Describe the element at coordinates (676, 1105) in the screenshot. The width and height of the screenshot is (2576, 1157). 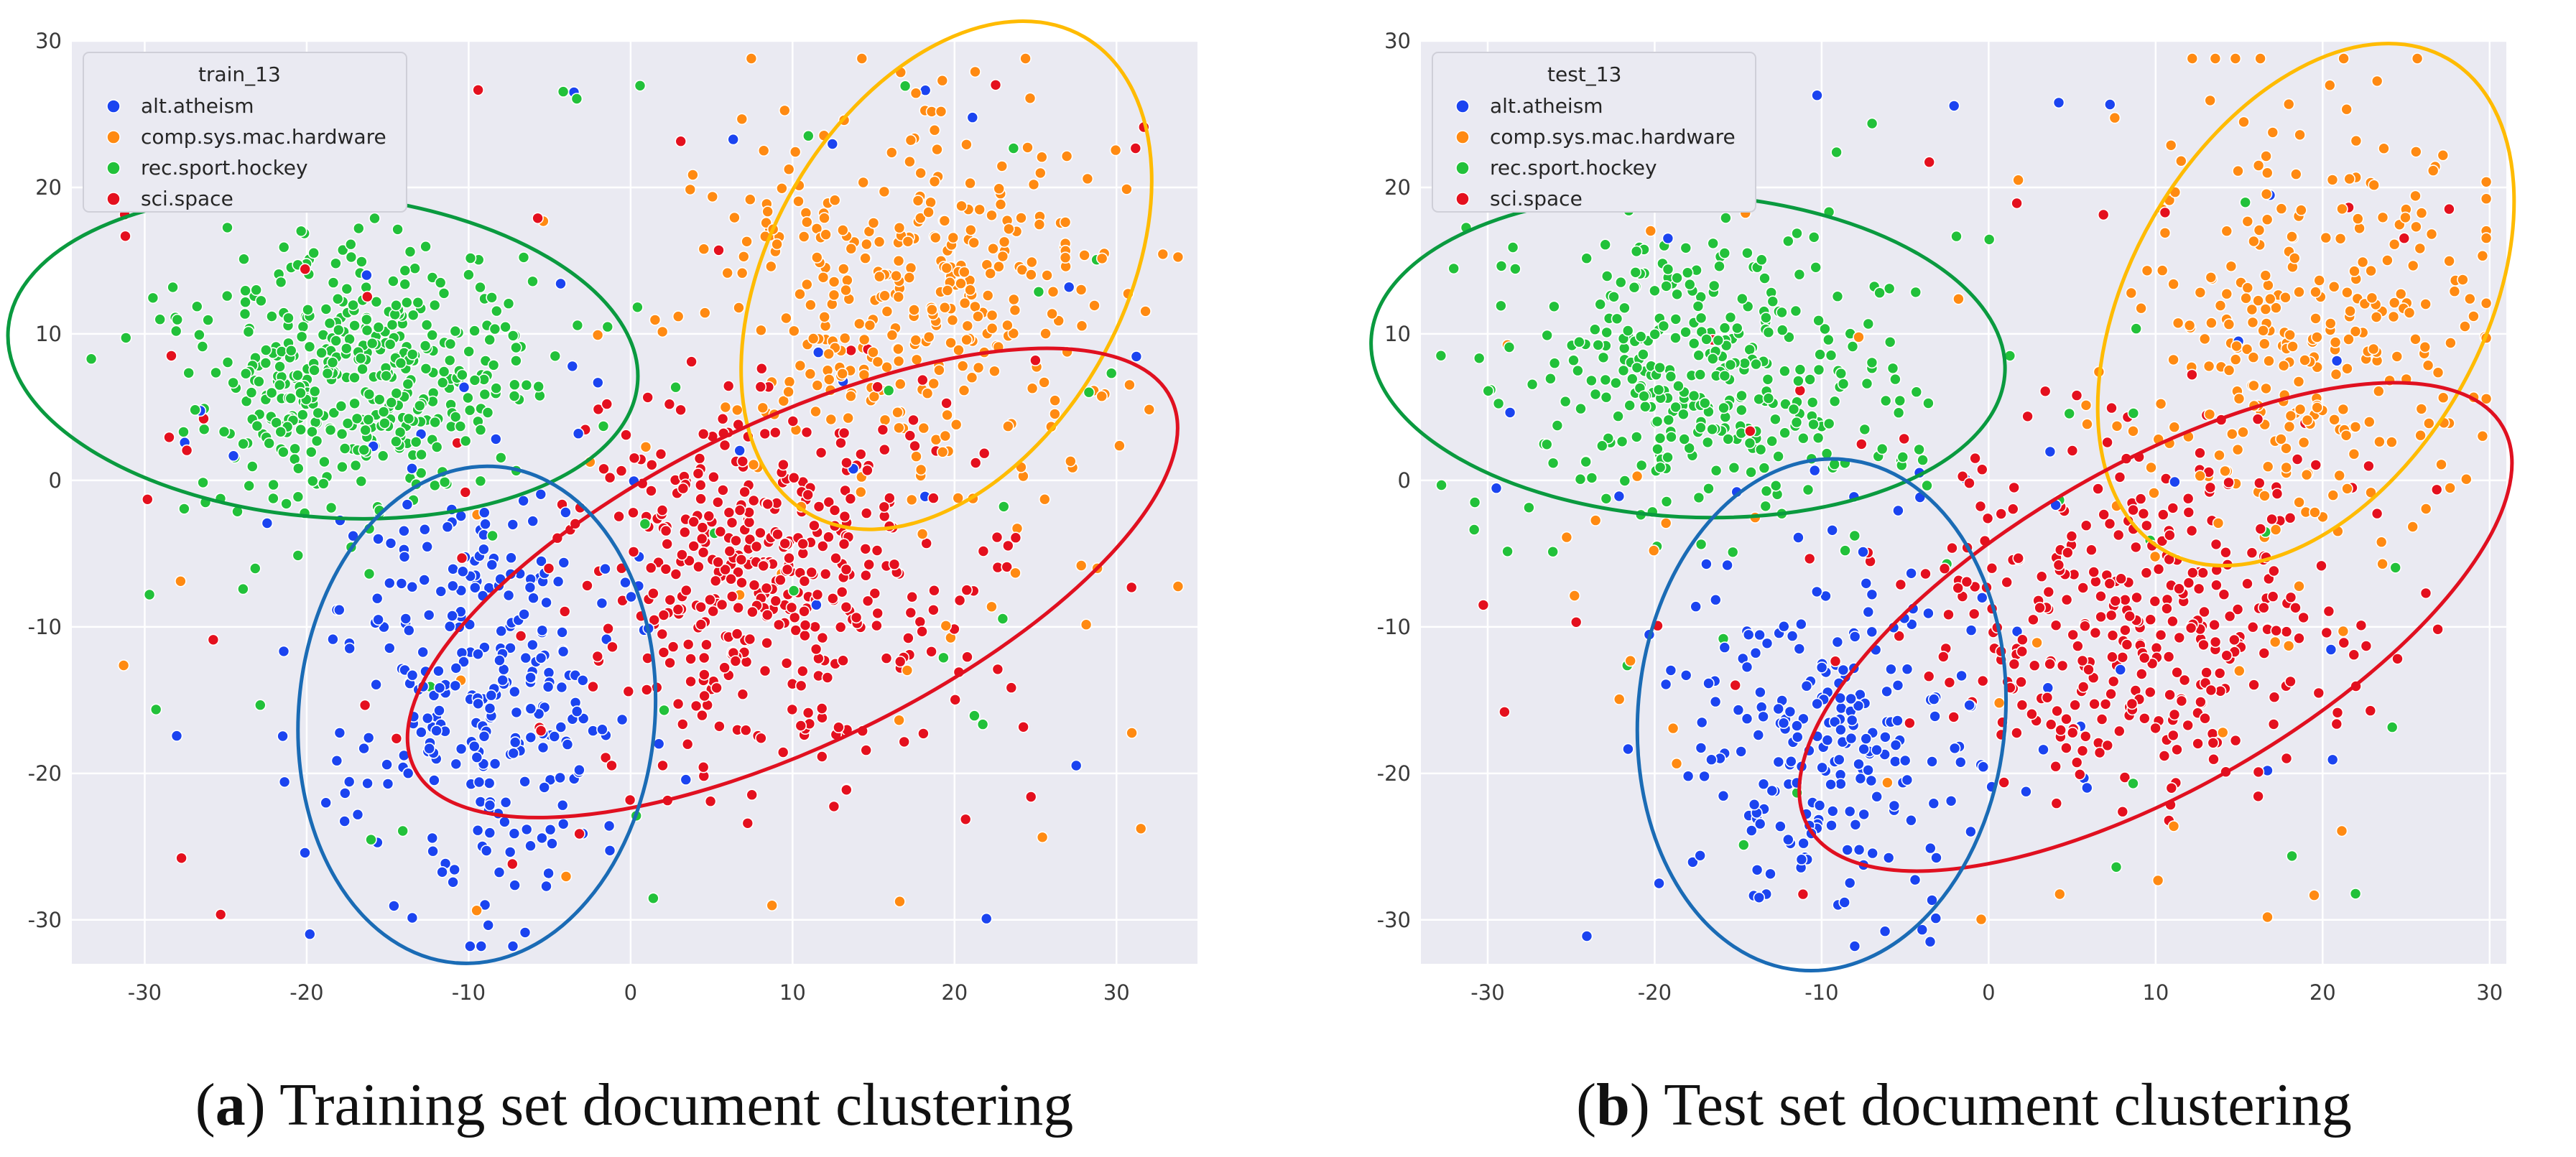
I see `caption-text-a: Training set document clustering` at that location.